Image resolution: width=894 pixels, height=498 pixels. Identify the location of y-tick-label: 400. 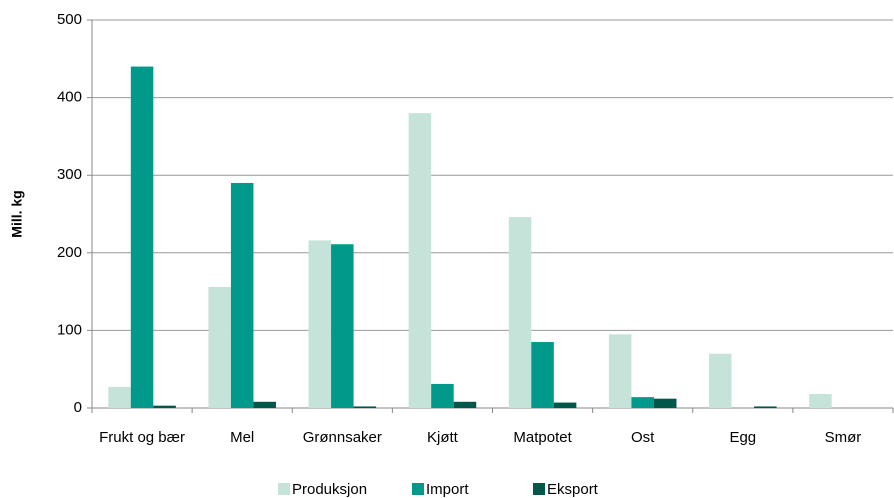
(69, 97).